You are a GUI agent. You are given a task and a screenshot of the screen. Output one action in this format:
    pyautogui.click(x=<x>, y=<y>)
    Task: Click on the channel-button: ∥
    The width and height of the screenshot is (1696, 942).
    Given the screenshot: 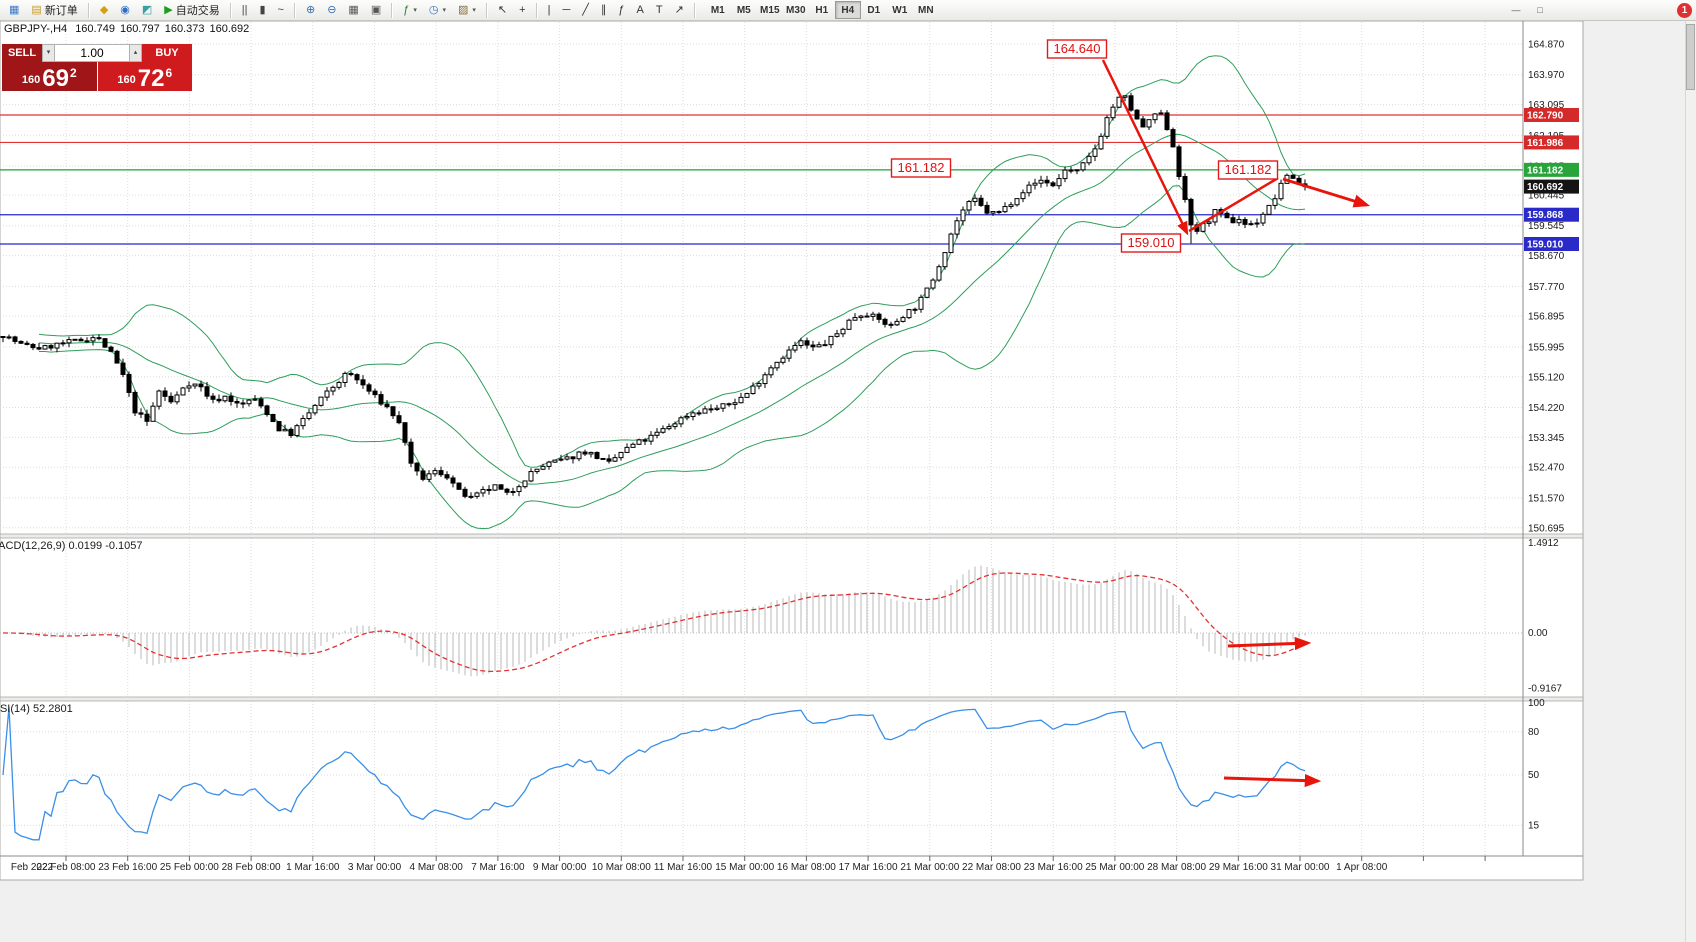 What is the action you would take?
    pyautogui.click(x=604, y=10)
    